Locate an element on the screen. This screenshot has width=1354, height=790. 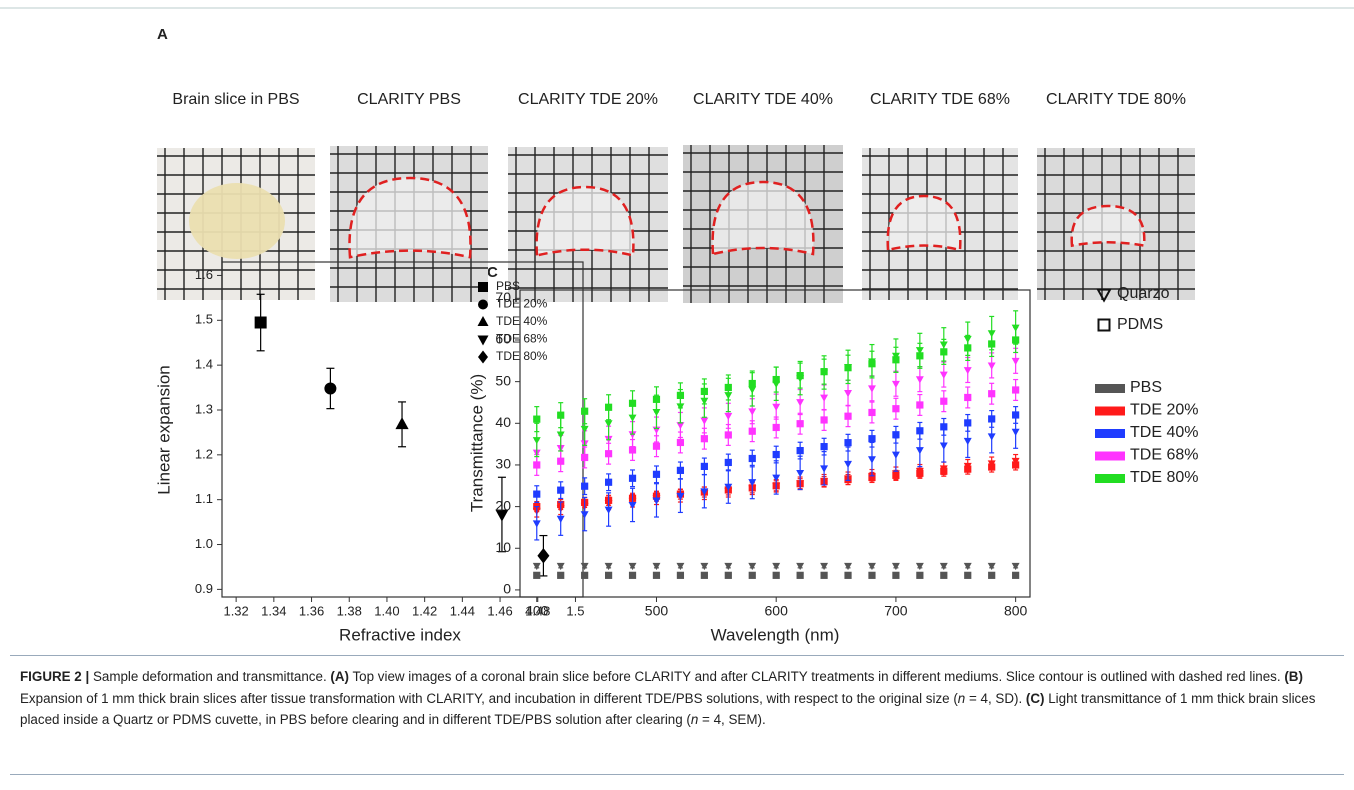
x-tick-label: 500 is located at coordinates (657, 611).